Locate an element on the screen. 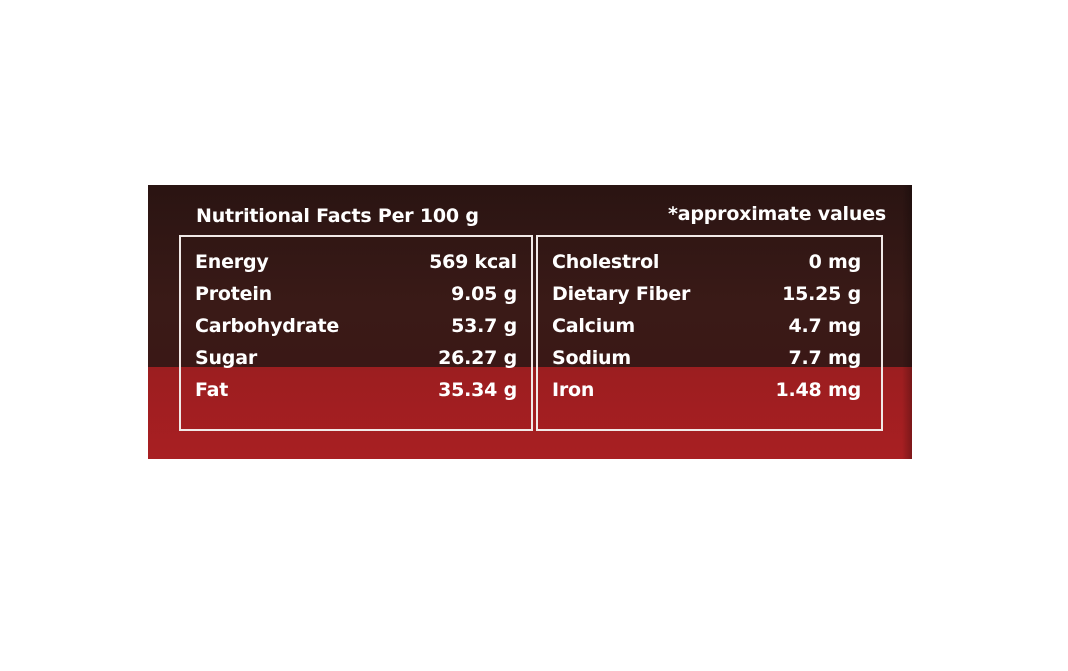  approximate-note: *approximate values is located at coordinates (777, 214).